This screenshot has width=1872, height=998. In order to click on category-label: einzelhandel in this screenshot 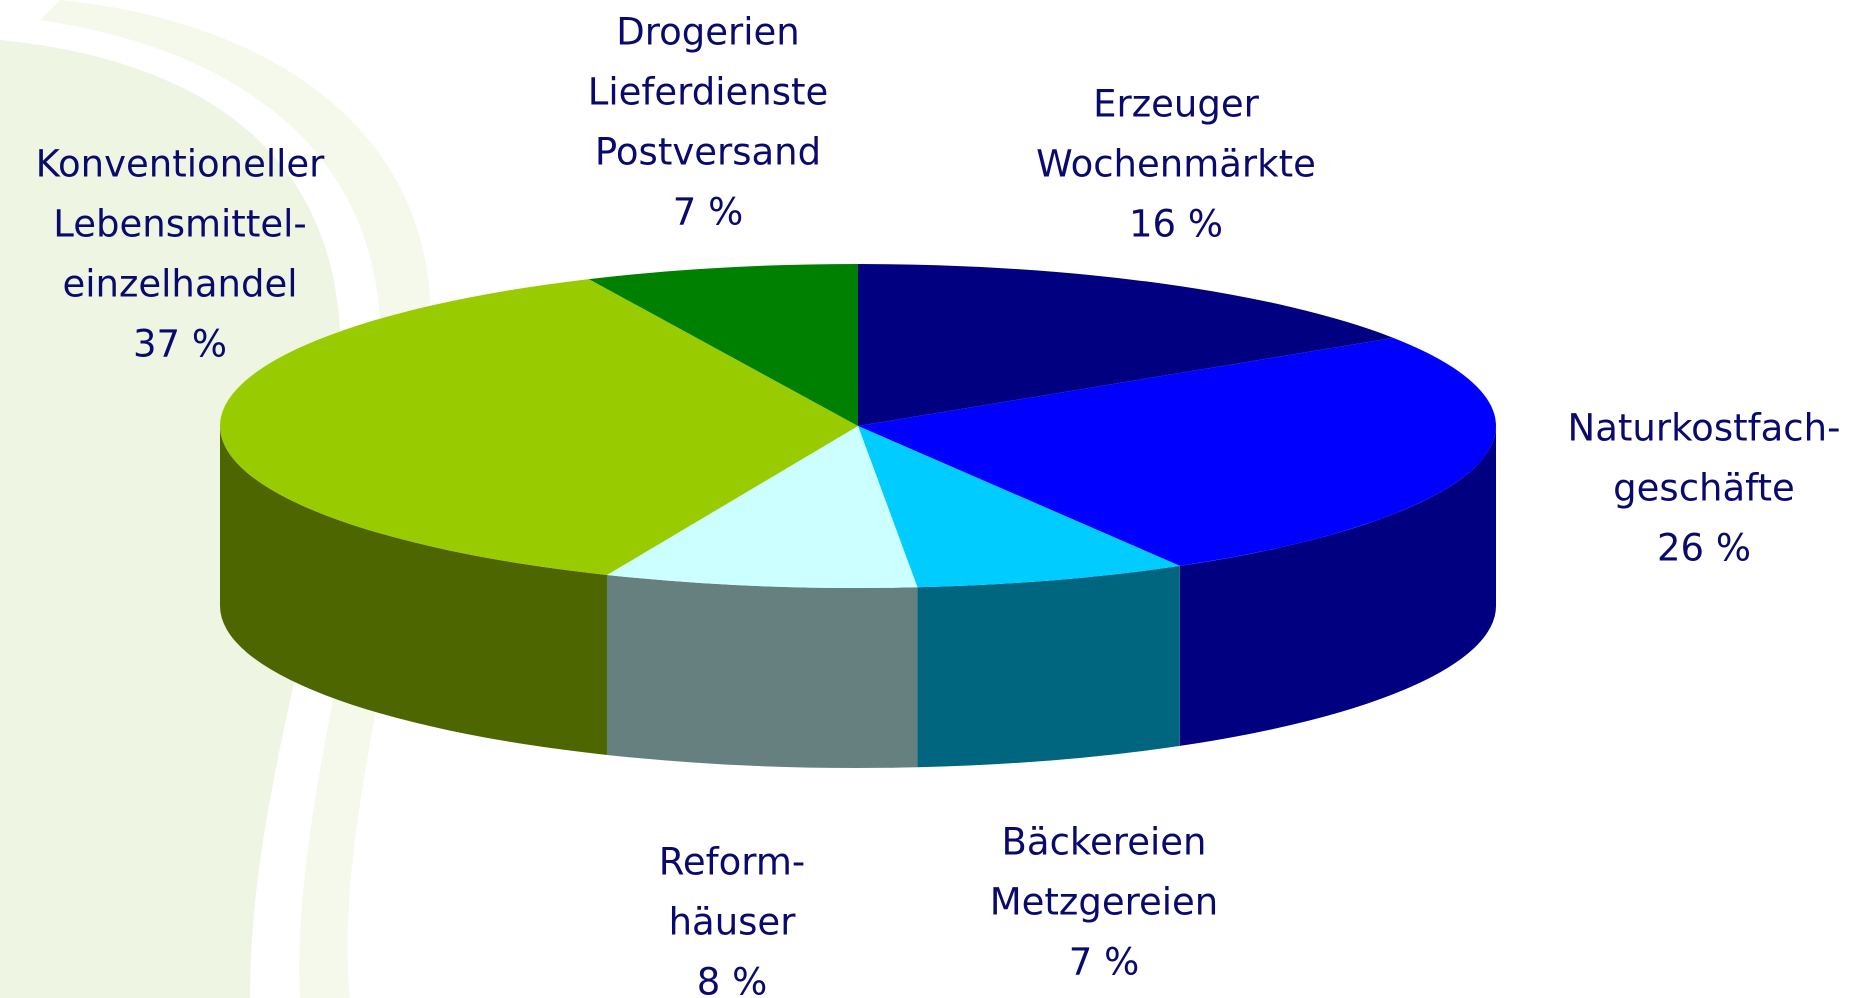, I will do `click(179, 284)`.